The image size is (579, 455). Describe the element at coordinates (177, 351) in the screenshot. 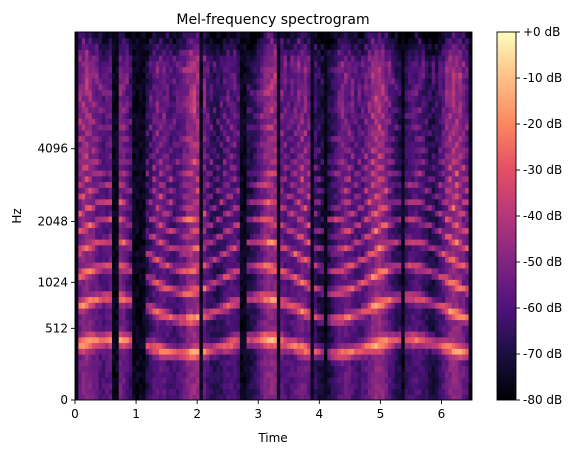

I see `heat-cell-1928` at that location.